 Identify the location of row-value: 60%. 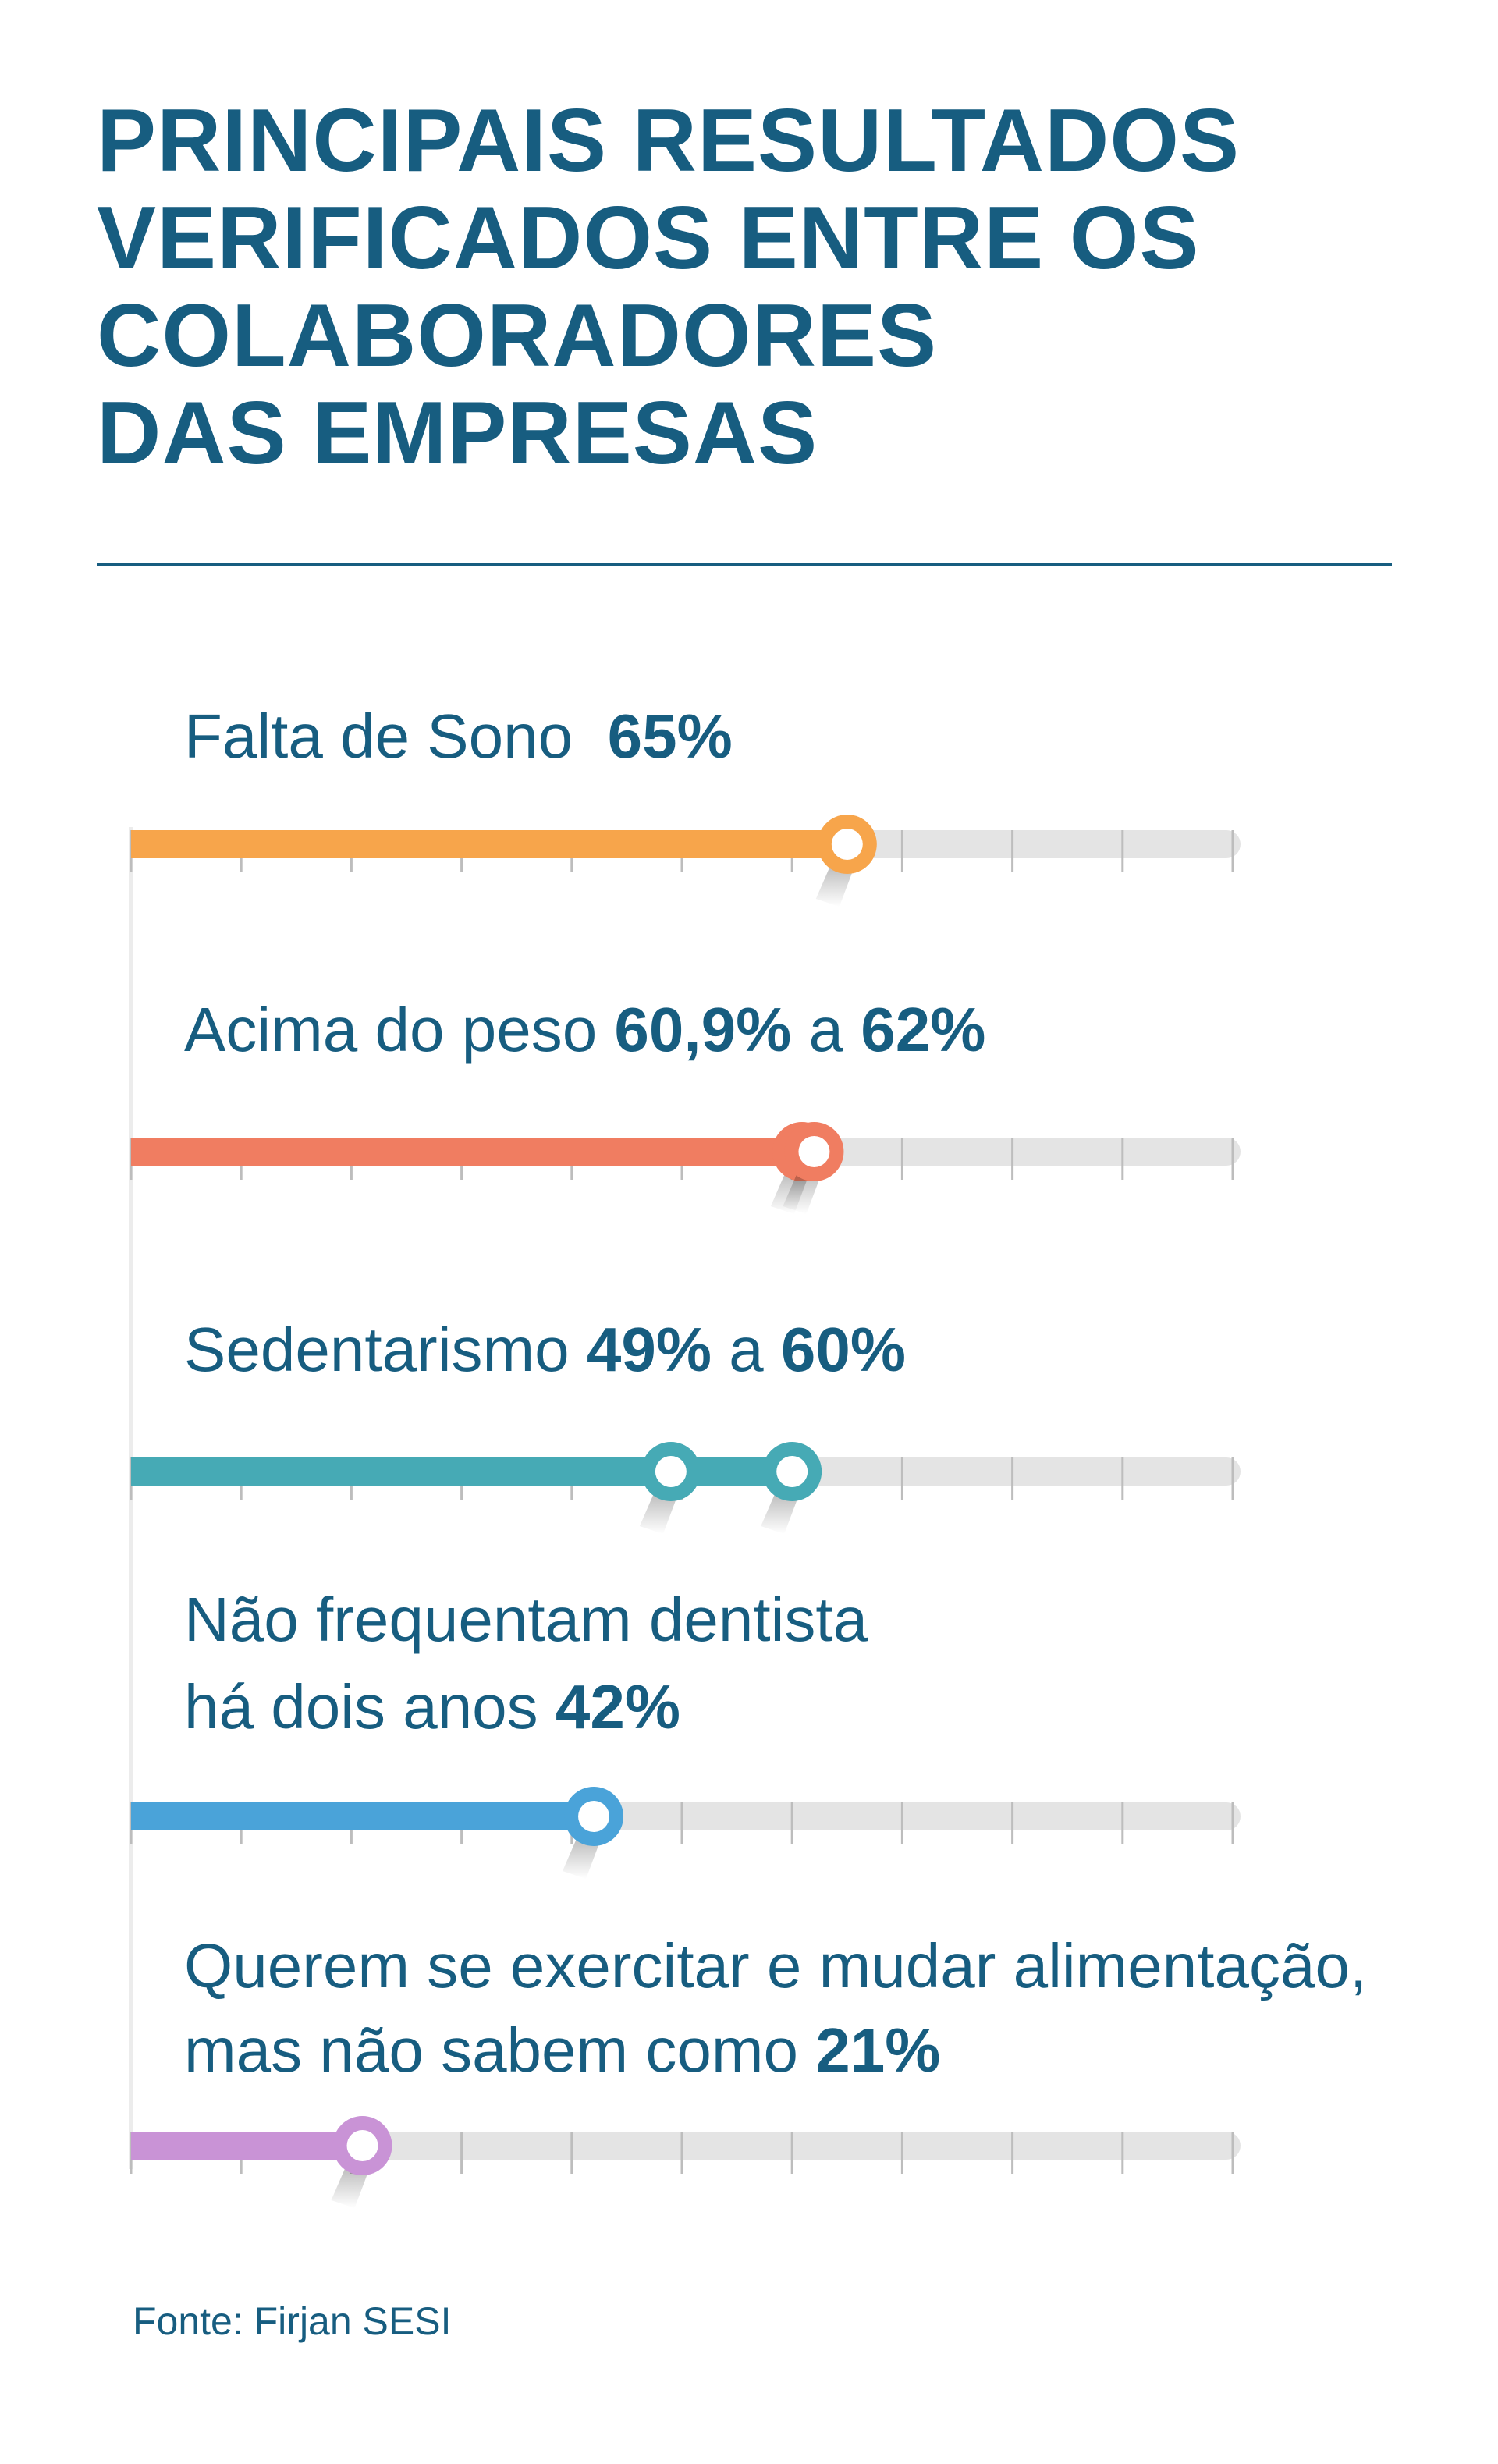
(843, 1349).